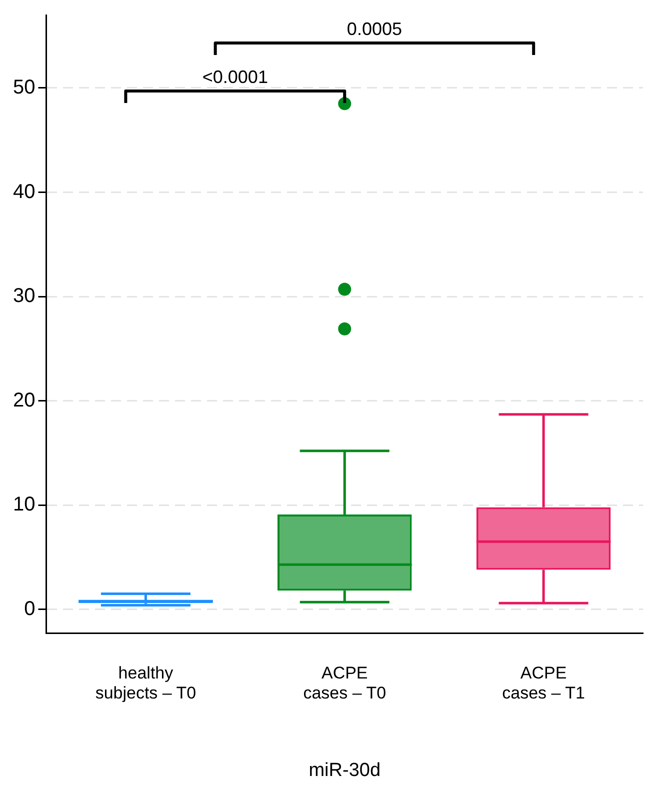 This screenshot has height=796, width=650. I want to click on x-tick-label: healthy subjects – T0, so click(145, 683).